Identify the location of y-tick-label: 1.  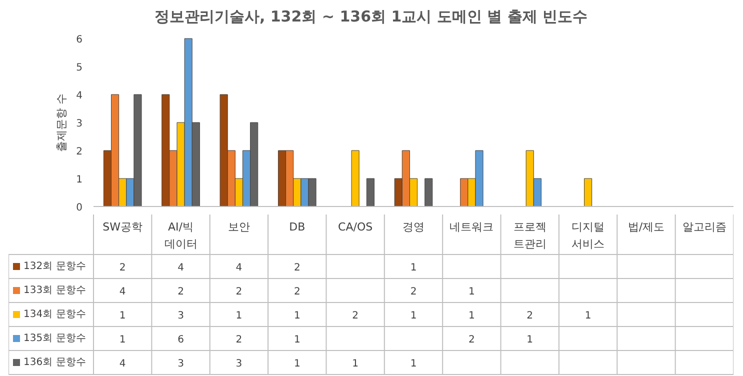
(79, 180).